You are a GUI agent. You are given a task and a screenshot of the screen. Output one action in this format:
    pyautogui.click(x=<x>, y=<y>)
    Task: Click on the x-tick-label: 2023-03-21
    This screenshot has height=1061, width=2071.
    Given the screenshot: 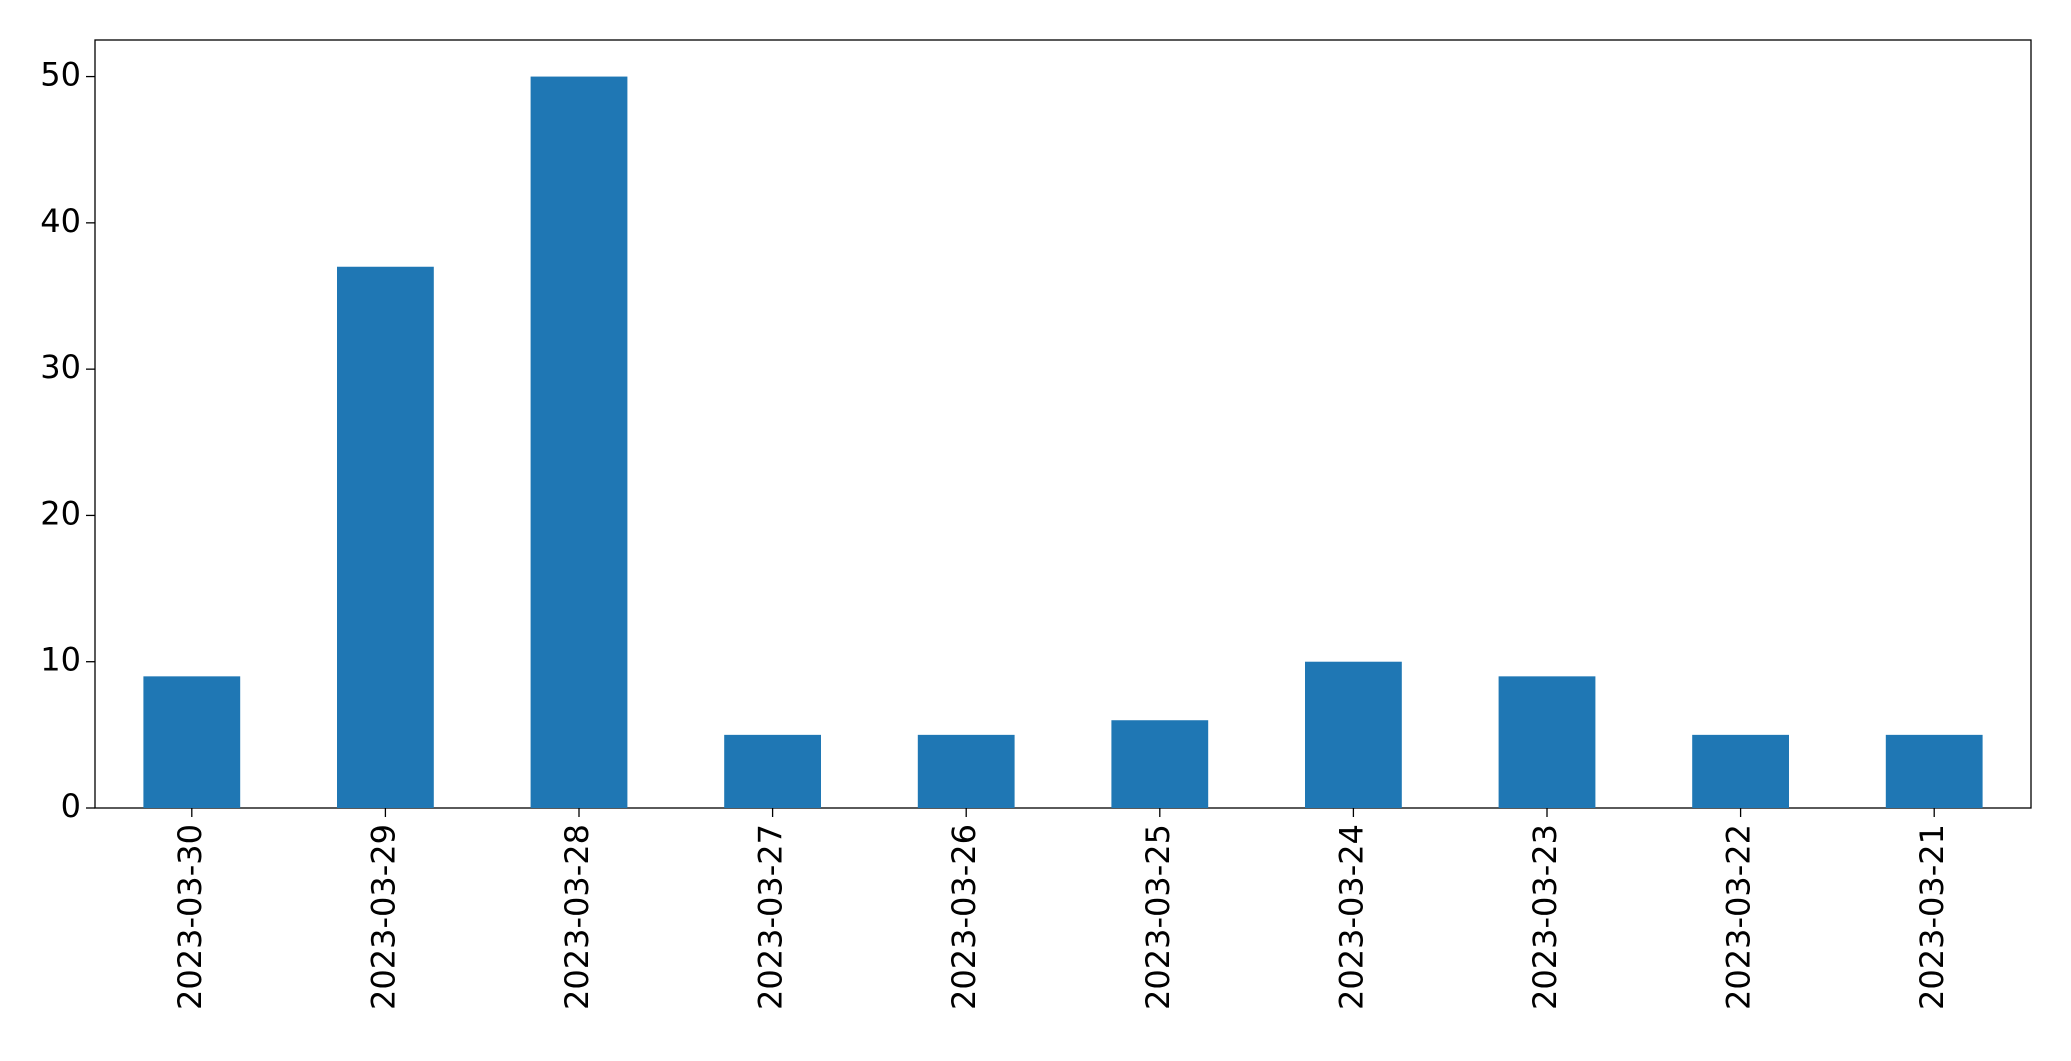 What is the action you would take?
    pyautogui.click(x=1932, y=917)
    